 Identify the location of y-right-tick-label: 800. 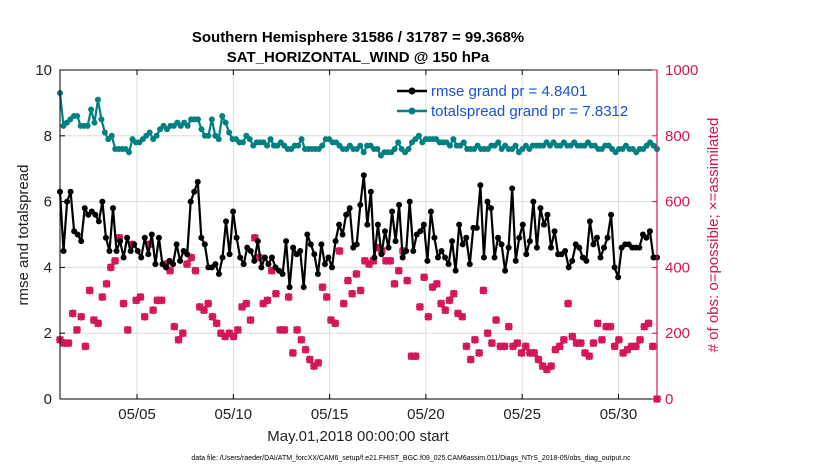
(677, 136).